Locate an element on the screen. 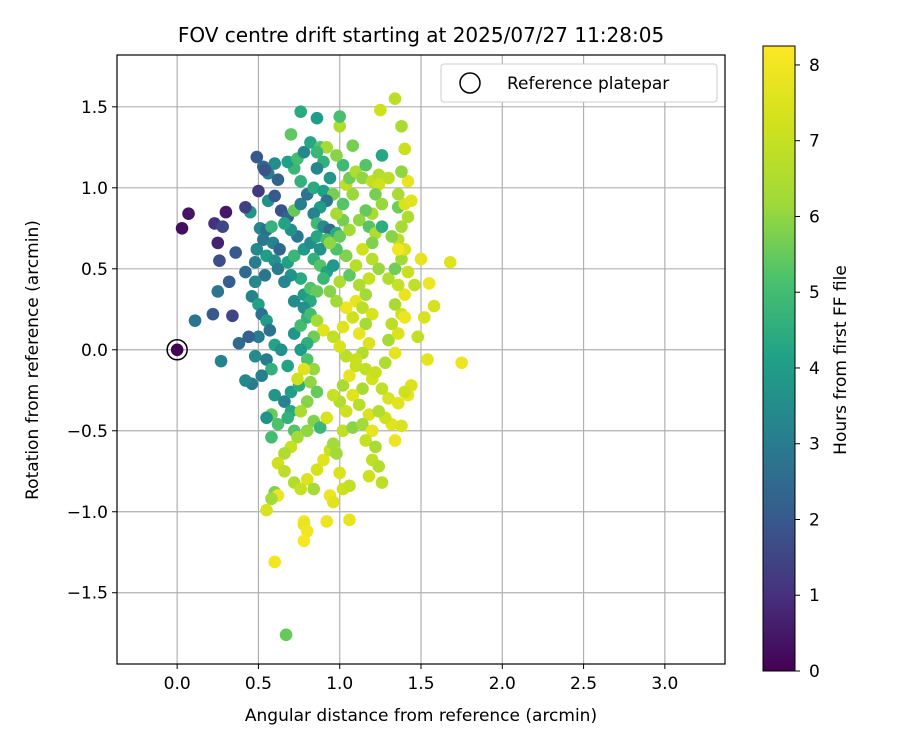 This screenshot has height=750, width=900. x-tick-label: 3.0 is located at coordinates (664, 684).